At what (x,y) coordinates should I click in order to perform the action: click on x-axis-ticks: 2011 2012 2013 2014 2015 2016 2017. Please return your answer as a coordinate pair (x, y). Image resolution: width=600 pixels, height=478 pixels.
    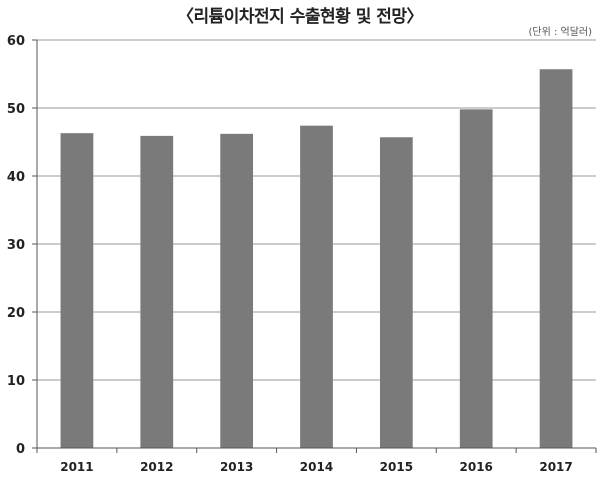
    Looking at the image, I should click on (316, 467).